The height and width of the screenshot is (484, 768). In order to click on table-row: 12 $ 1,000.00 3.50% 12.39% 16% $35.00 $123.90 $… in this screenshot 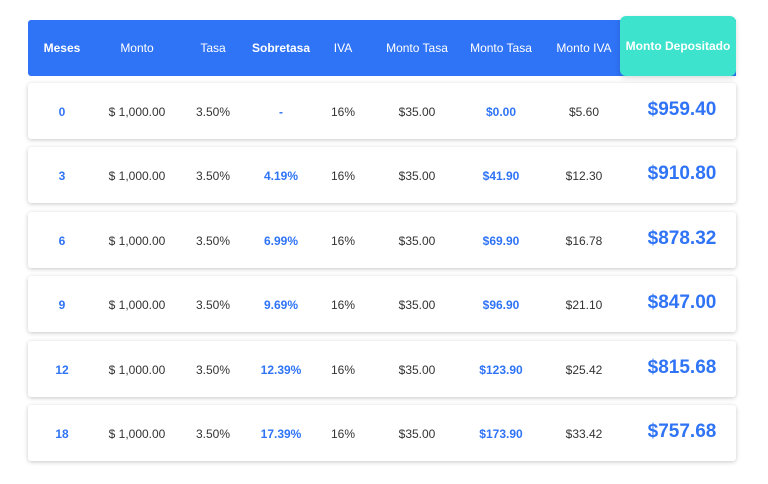, I will do `click(382, 369)`.